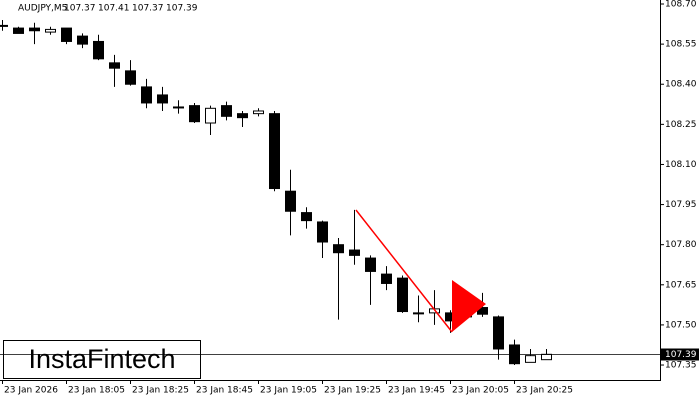  What do you see at coordinates (681, 205) in the screenshot?
I see `y-tick-label: 107.95` at bounding box center [681, 205].